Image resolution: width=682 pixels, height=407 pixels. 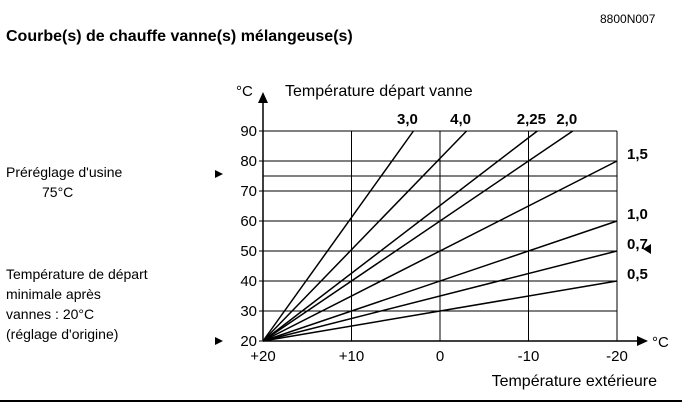 I want to click on y-tick-label: 30, so click(x=248, y=311).